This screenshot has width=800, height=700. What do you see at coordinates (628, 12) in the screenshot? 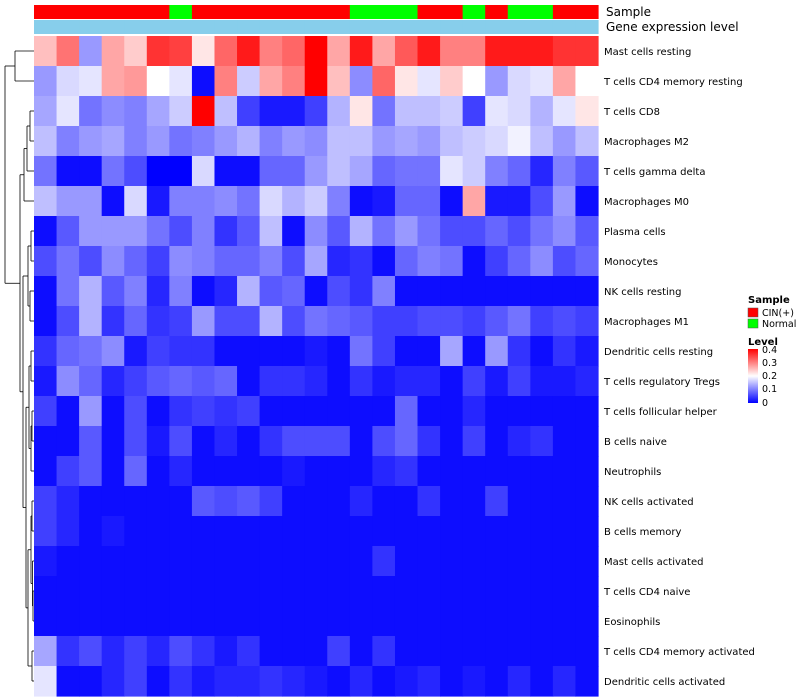
I see `sample-annotation-label: Sample` at bounding box center [628, 12].